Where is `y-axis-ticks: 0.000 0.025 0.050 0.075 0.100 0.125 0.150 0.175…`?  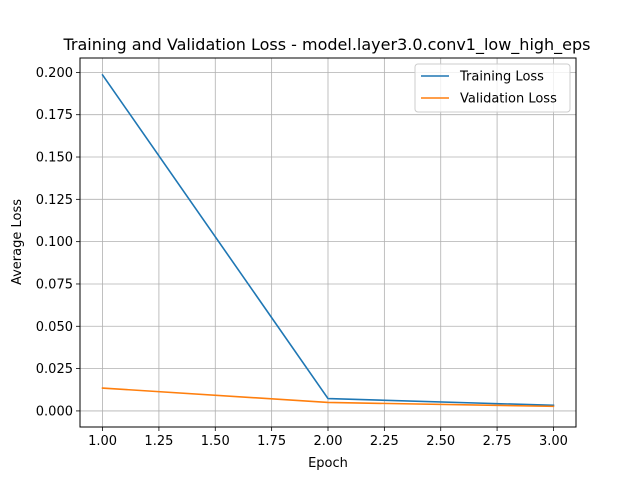
y-axis-ticks: 0.000 0.025 0.050 0.075 0.100 0.125 0.150 0.175… is located at coordinates (58, 242).